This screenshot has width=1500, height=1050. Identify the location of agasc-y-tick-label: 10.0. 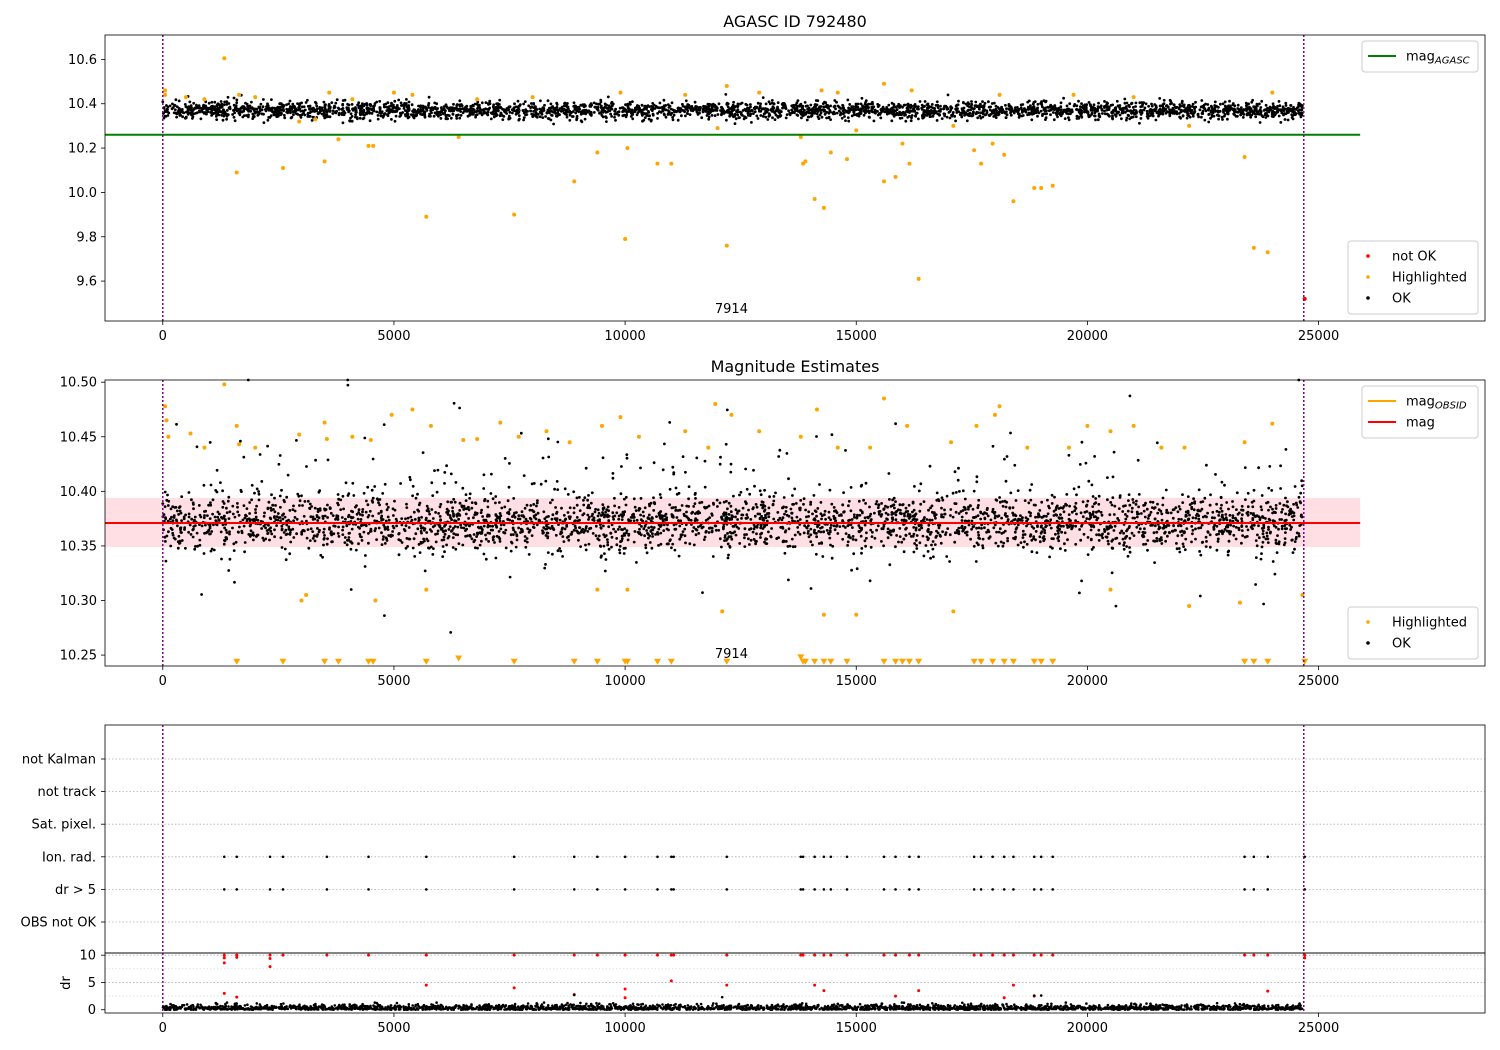
(82, 193).